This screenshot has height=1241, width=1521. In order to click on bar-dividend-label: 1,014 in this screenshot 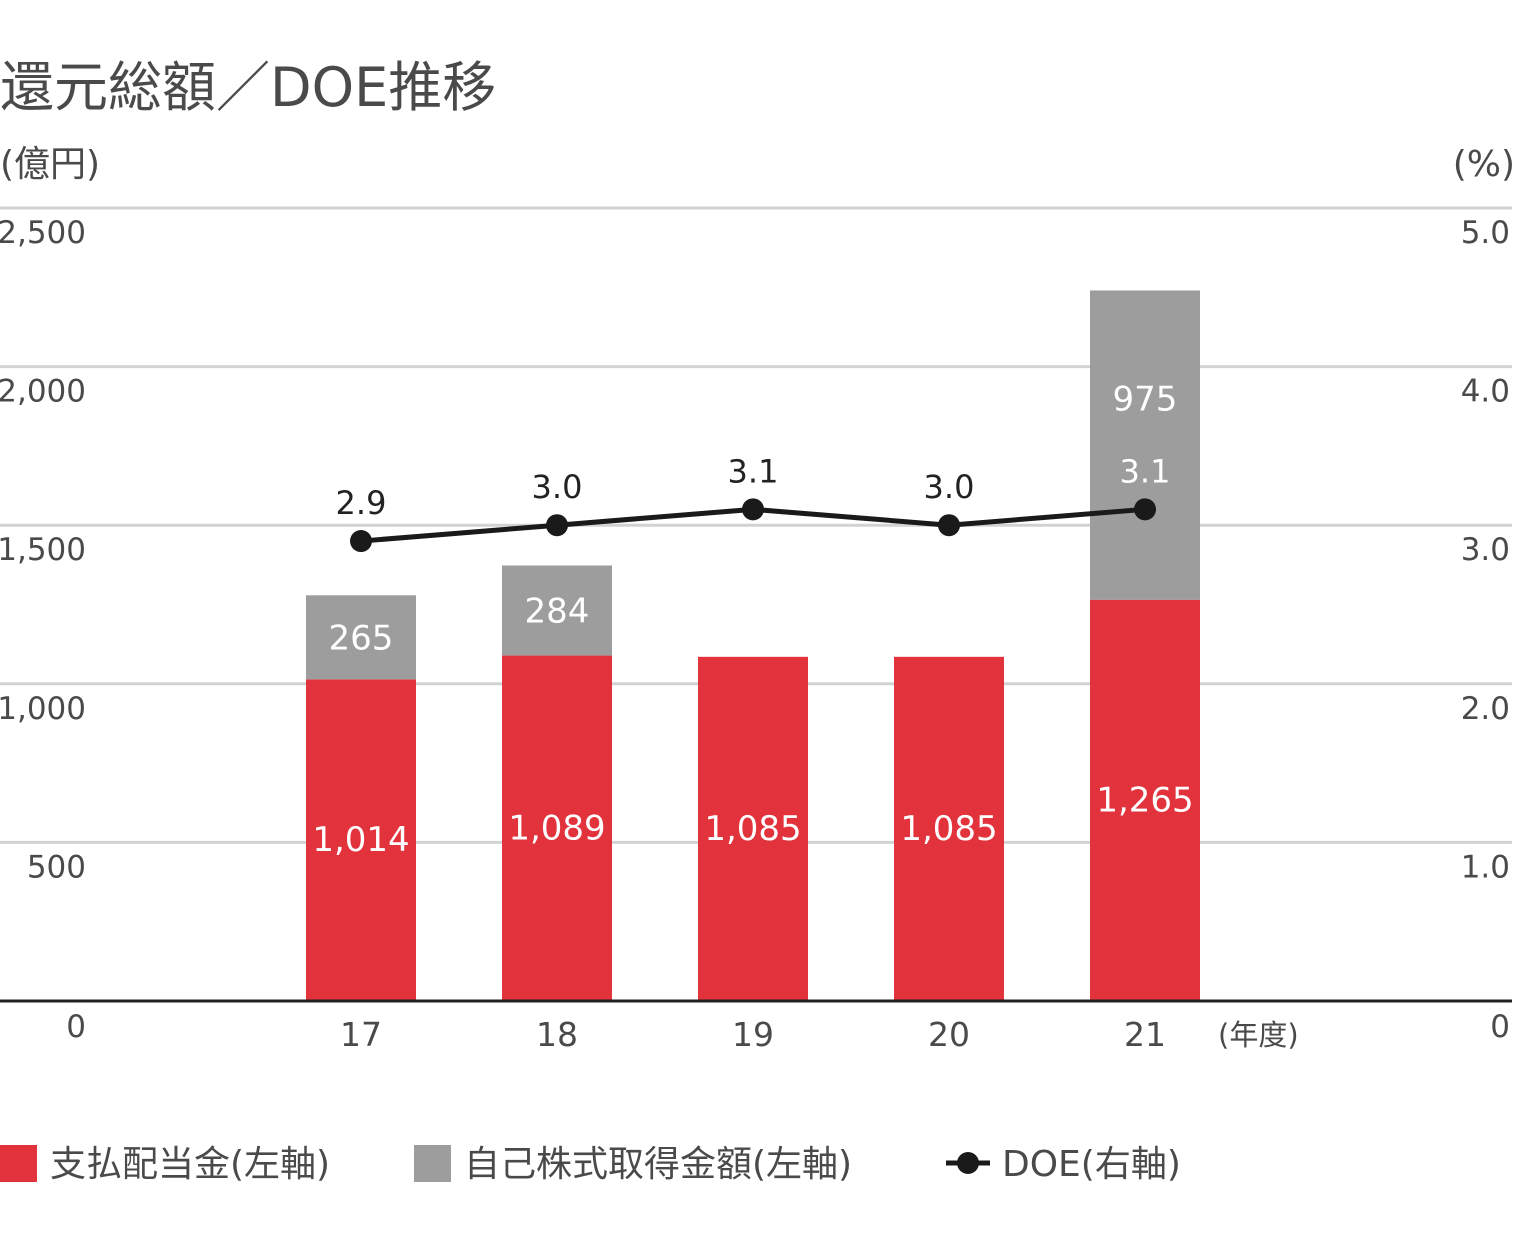, I will do `click(360, 840)`.